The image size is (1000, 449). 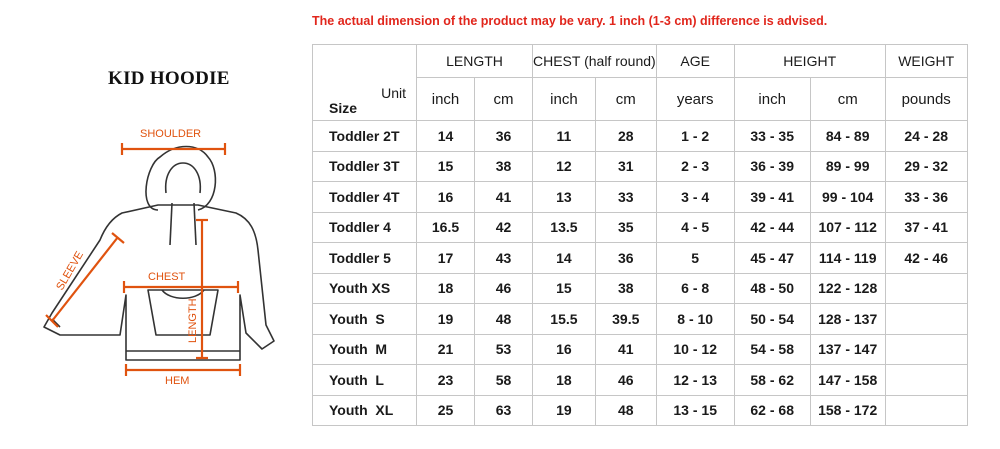 What do you see at coordinates (847, 227) in the screenshot?
I see `table-cell: 107 - 112` at bounding box center [847, 227].